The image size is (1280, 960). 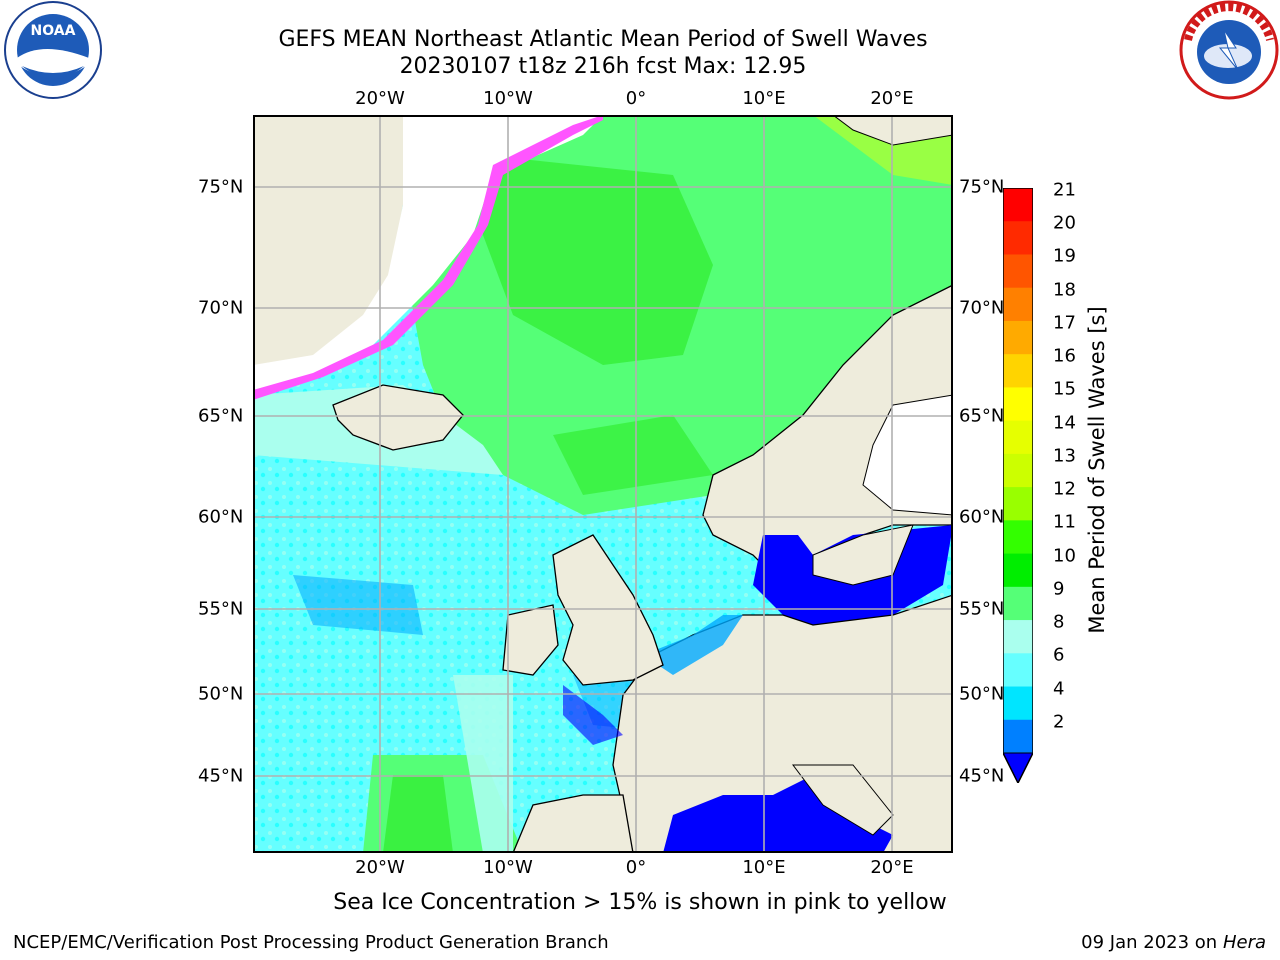 What do you see at coordinates (221, 609) in the screenshot?
I see `lat-tick-left: 55°N` at bounding box center [221, 609].